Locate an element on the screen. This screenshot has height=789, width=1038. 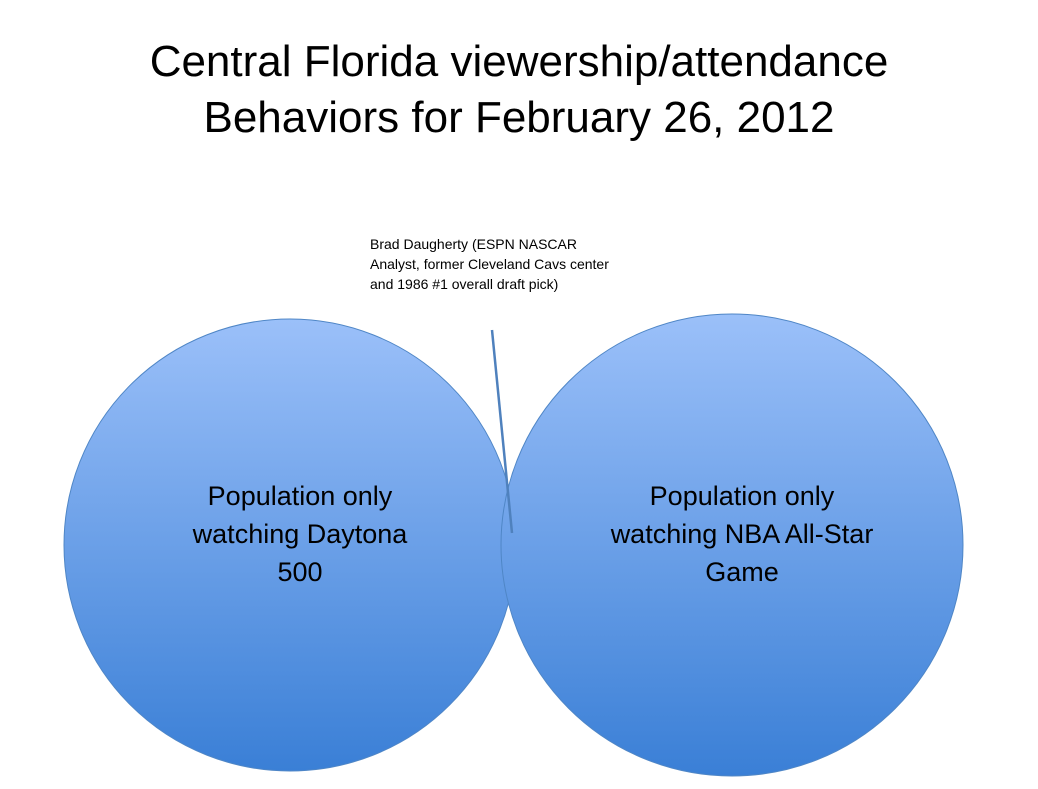
left-label-line-2: watching Daytona is located at coordinates (300, 534).